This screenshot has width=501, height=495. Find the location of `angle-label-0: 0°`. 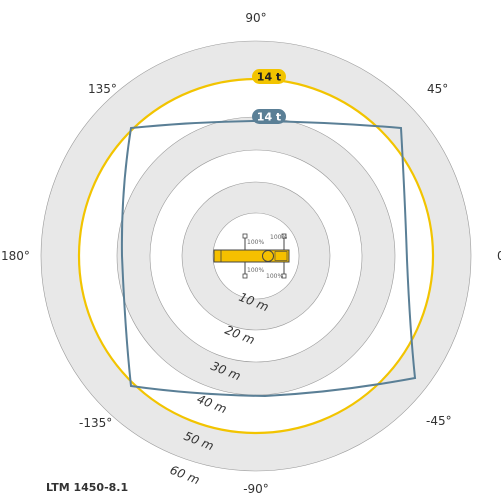

angle-label-0: 0° is located at coordinates (499, 256).